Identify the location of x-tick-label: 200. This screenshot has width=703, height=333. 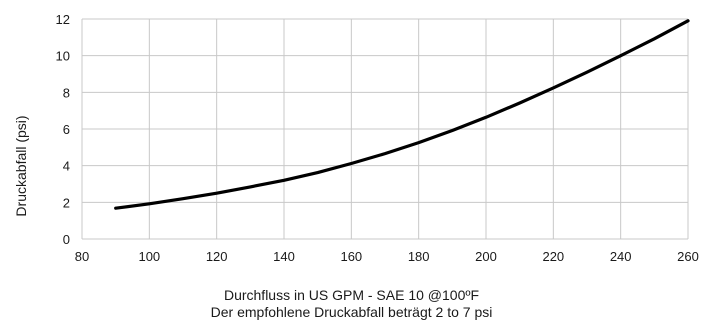
(486, 256).